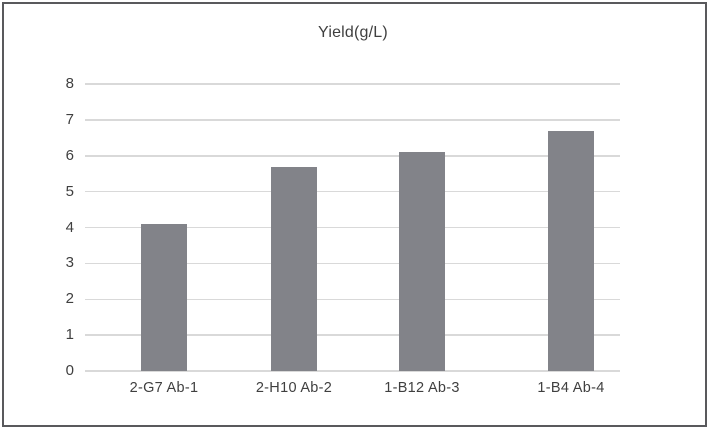 This screenshot has height=430, width=710. What do you see at coordinates (69, 263) in the screenshot?
I see `y-tick-label: 3` at bounding box center [69, 263].